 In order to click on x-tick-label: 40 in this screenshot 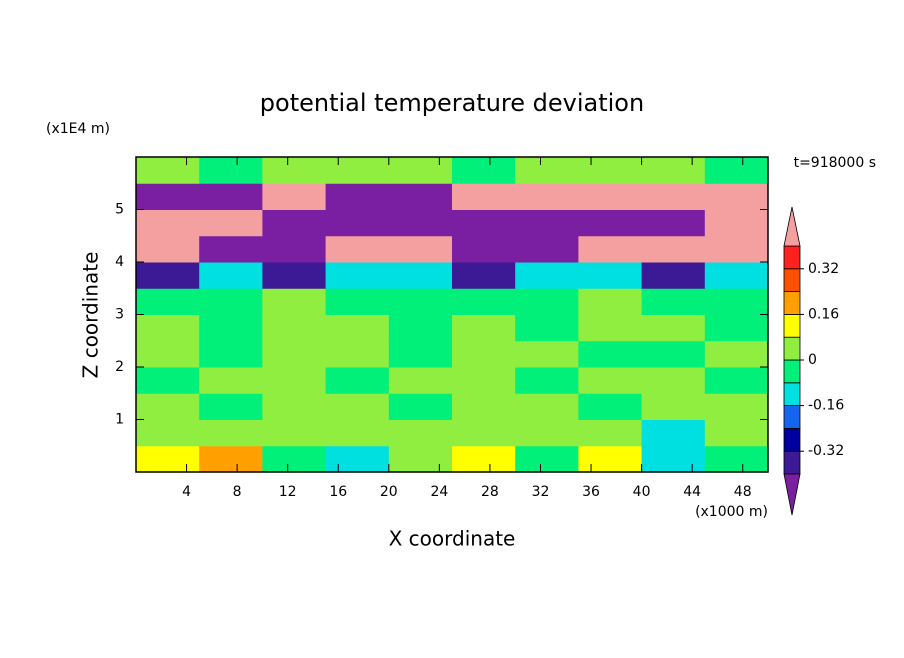, I will do `click(642, 492)`.